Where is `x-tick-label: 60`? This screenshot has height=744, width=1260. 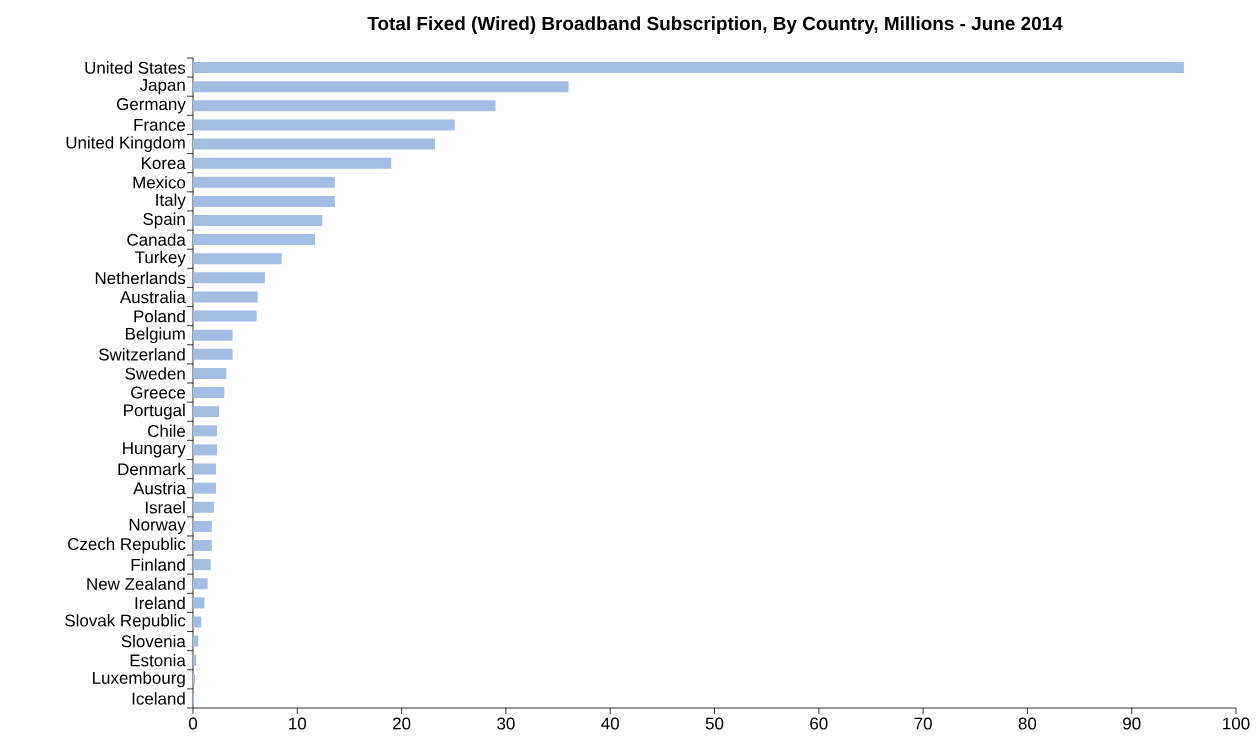
x-tick-label: 60 is located at coordinates (819, 723).